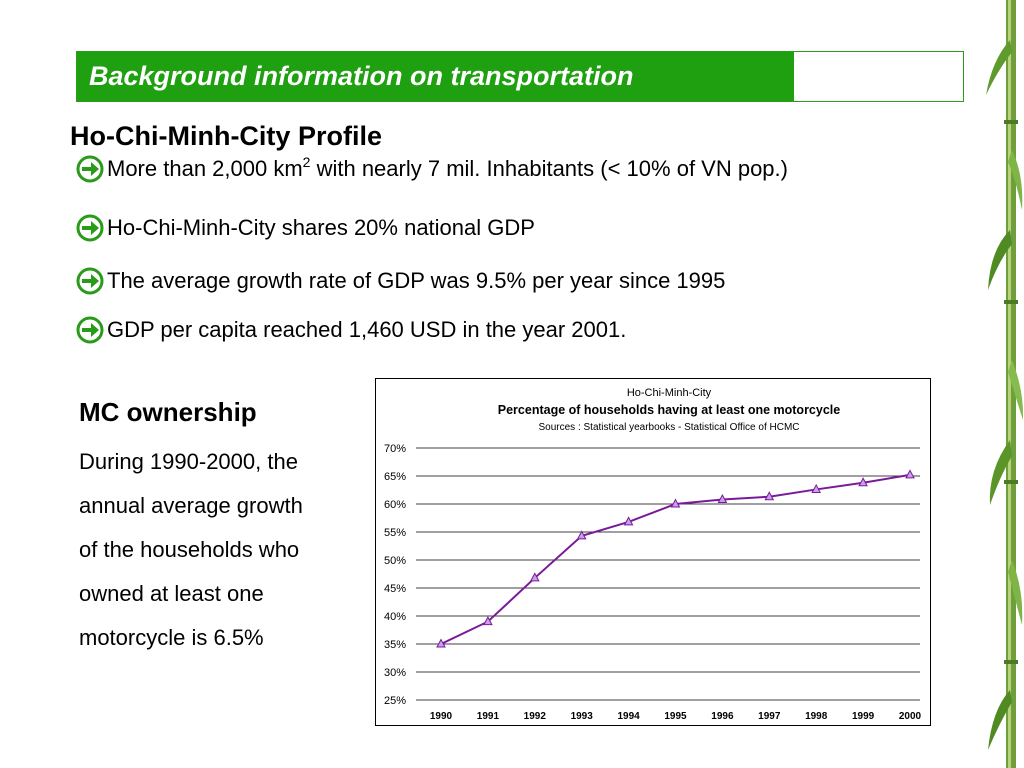 The image size is (1024, 768). What do you see at coordinates (582, 716) in the screenshot?
I see `x-tick-label: 1993` at bounding box center [582, 716].